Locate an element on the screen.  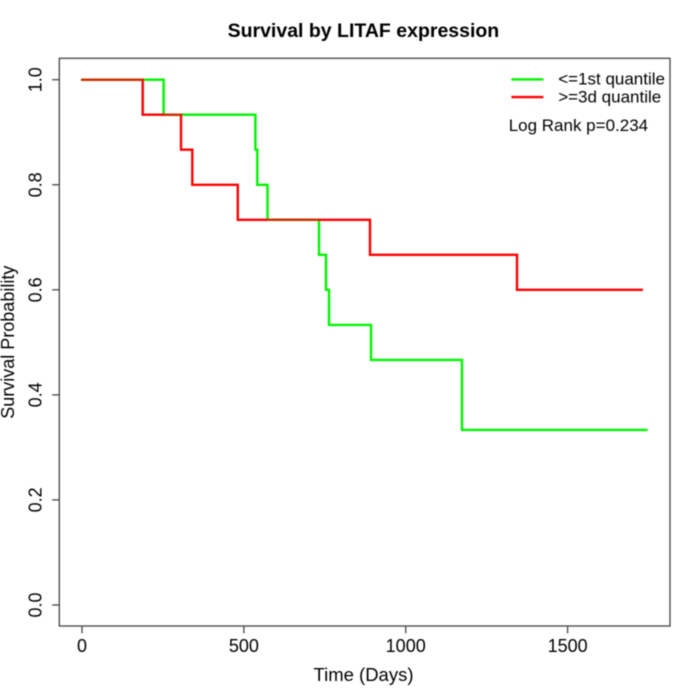
svg-text: >=3d quantile is located at coordinates (609, 96).